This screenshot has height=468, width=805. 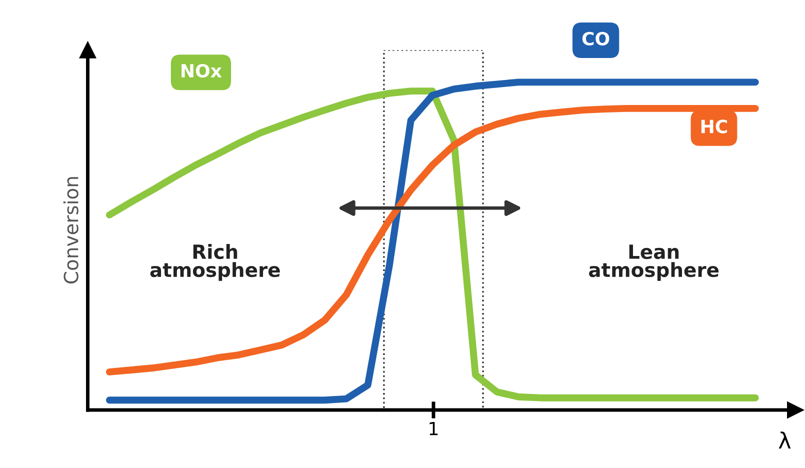 I want to click on text: CO, so click(x=596, y=39).